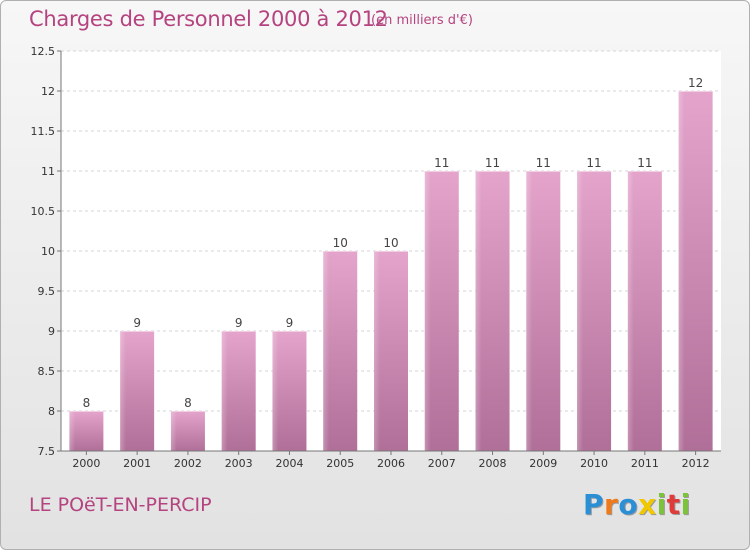  I want to click on logo-letter: r, so click(611, 504).